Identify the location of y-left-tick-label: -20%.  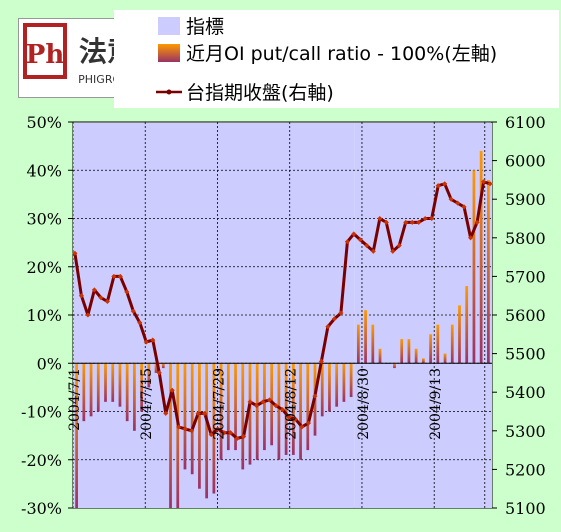
(41, 460).